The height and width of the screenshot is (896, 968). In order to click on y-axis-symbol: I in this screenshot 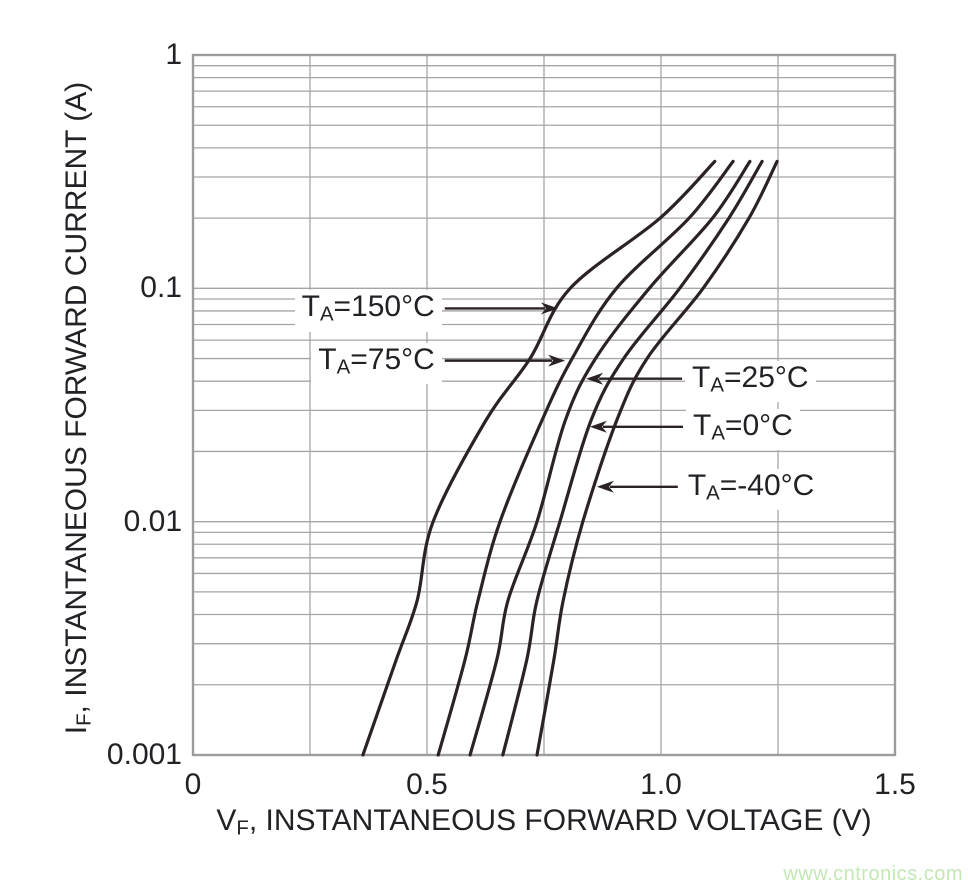, I will do `click(76, 730)`.